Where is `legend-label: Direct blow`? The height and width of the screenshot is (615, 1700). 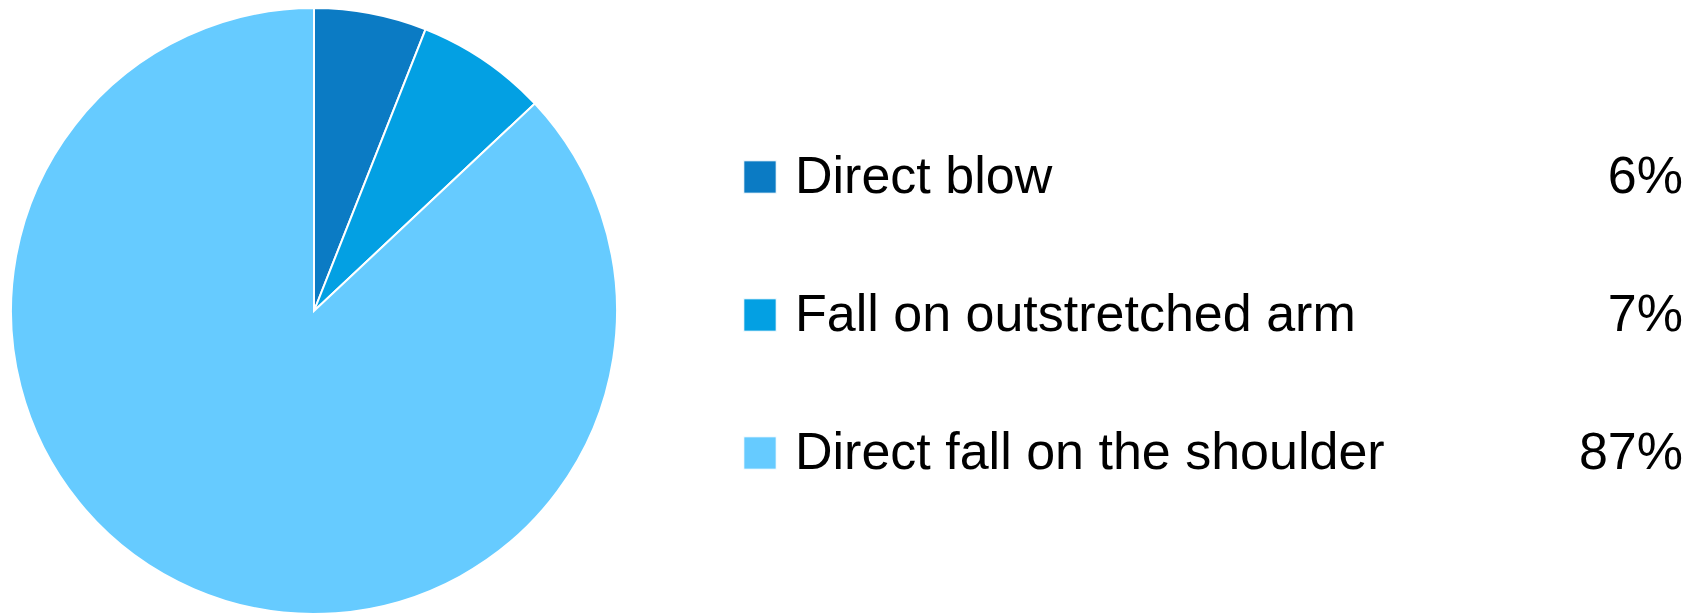 legend-label: Direct blow is located at coordinates (924, 175).